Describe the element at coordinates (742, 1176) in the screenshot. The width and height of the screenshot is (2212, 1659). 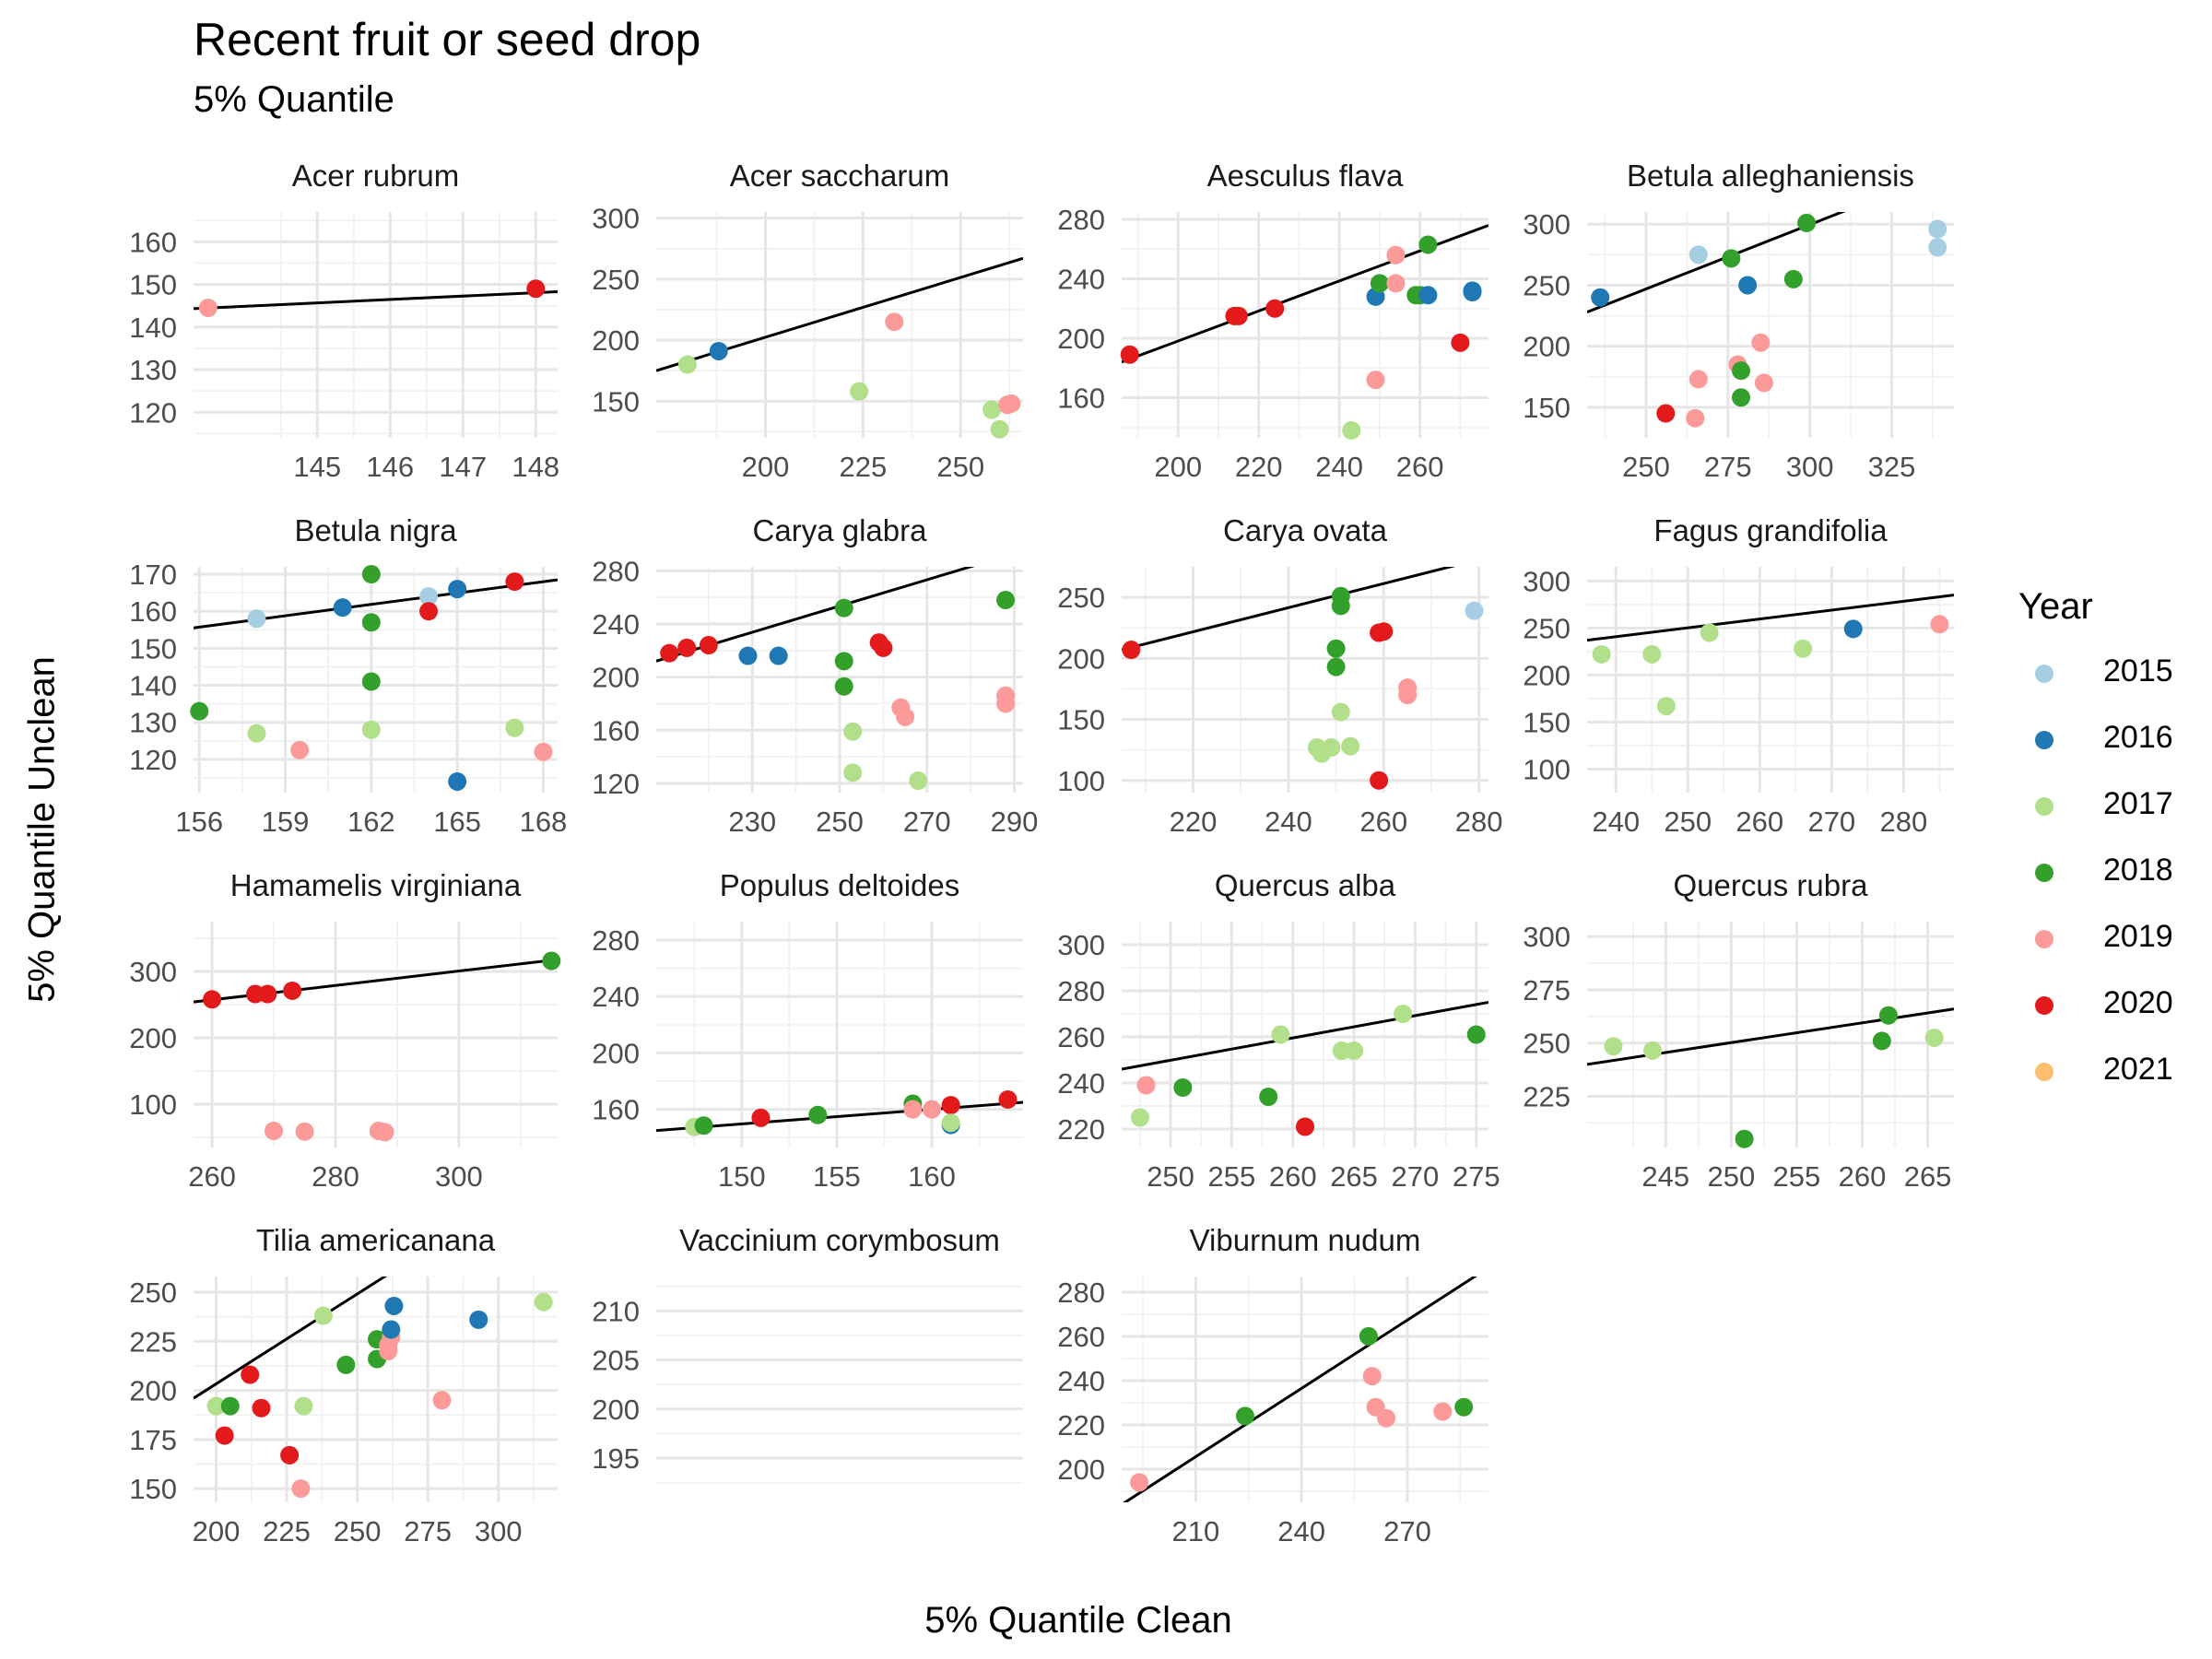
I see `x-tick-label: 150` at that location.